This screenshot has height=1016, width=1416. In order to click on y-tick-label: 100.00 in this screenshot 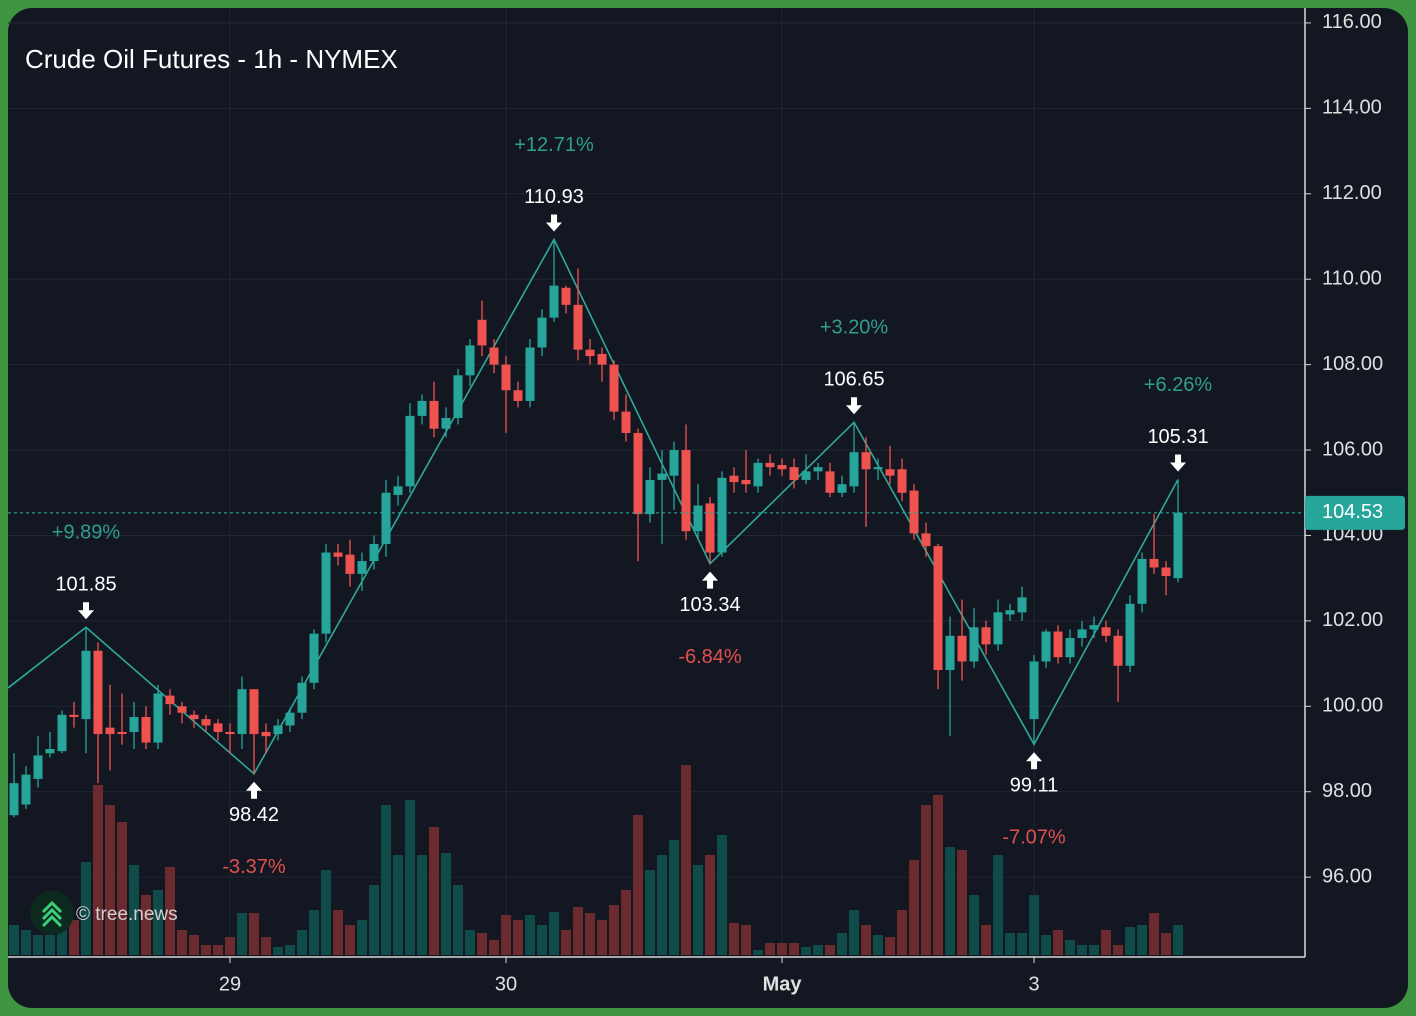, I will do `click(1352, 706)`.